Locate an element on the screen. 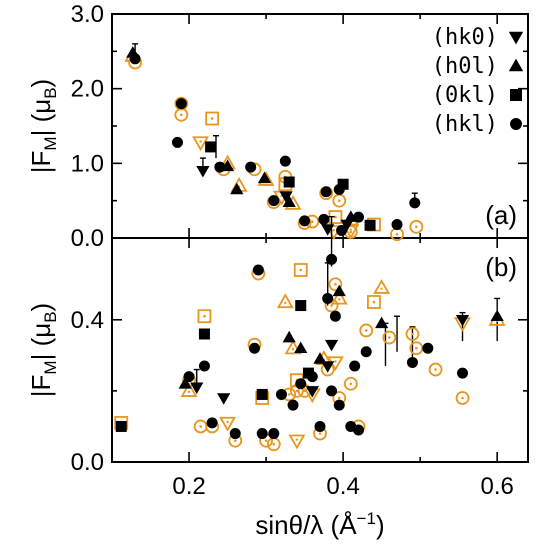  y-tick-label: 0.0 is located at coordinates (87, 462).